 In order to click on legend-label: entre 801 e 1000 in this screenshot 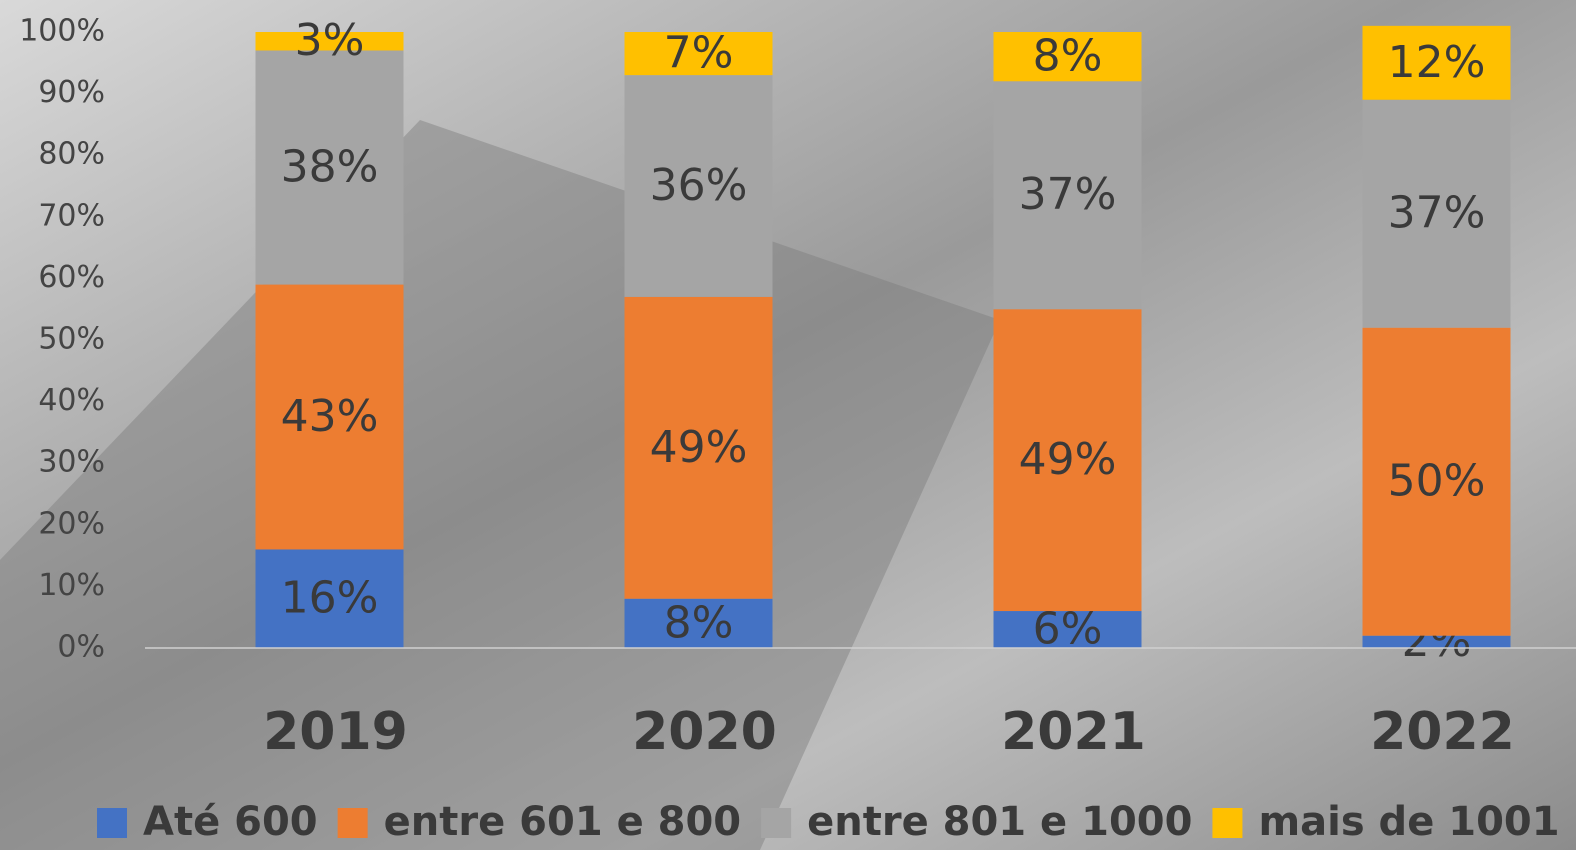, I will do `click(999, 822)`.